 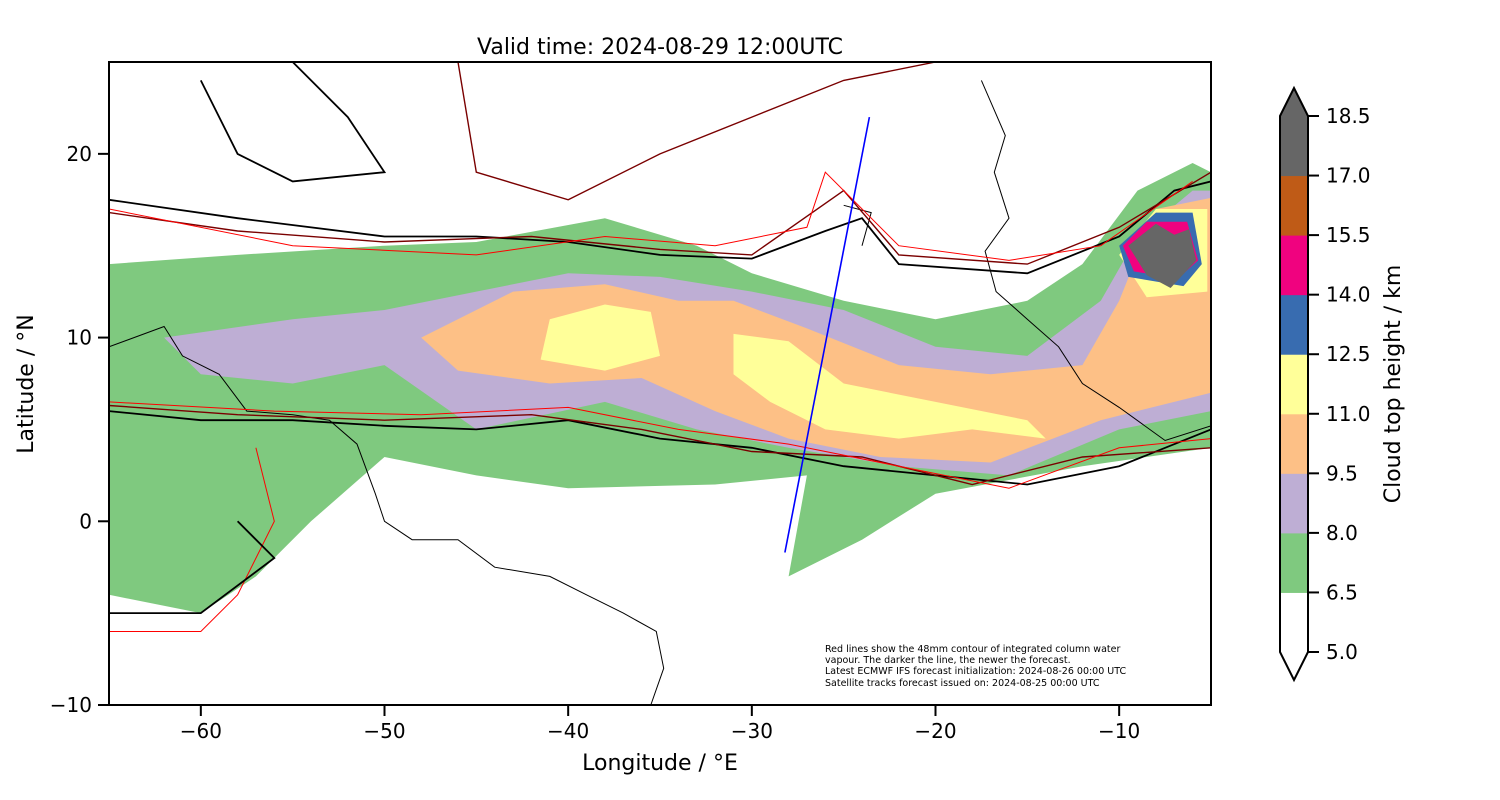 I want to click on y-tick-label: 0, so click(x=85, y=521).